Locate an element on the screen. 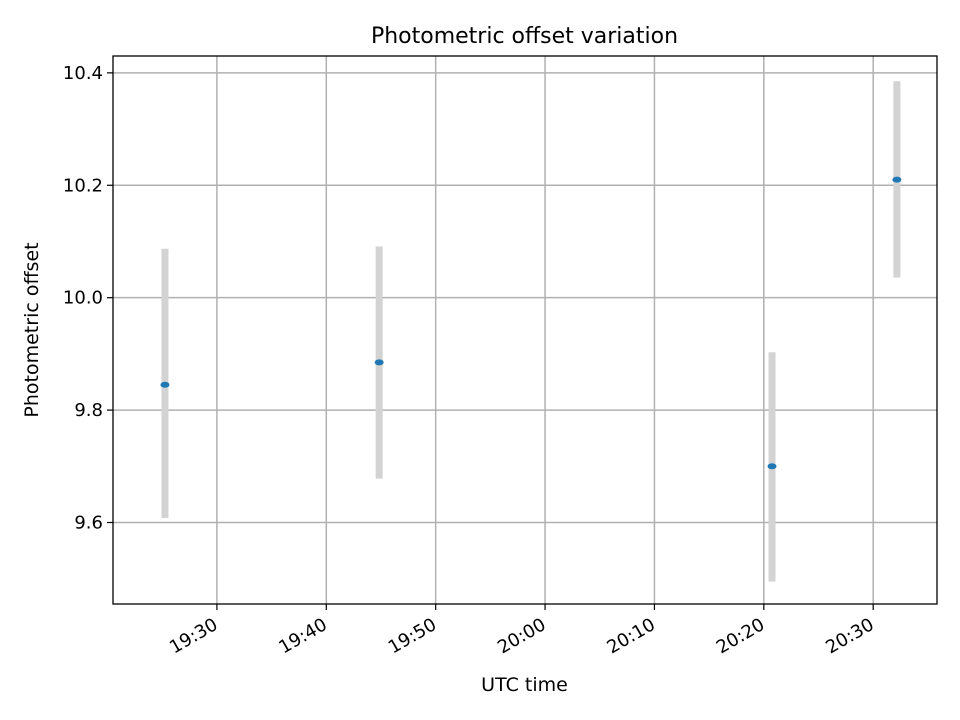 This screenshot has height=720, width=960. x-tick-label: 19:50 is located at coordinates (412, 636).